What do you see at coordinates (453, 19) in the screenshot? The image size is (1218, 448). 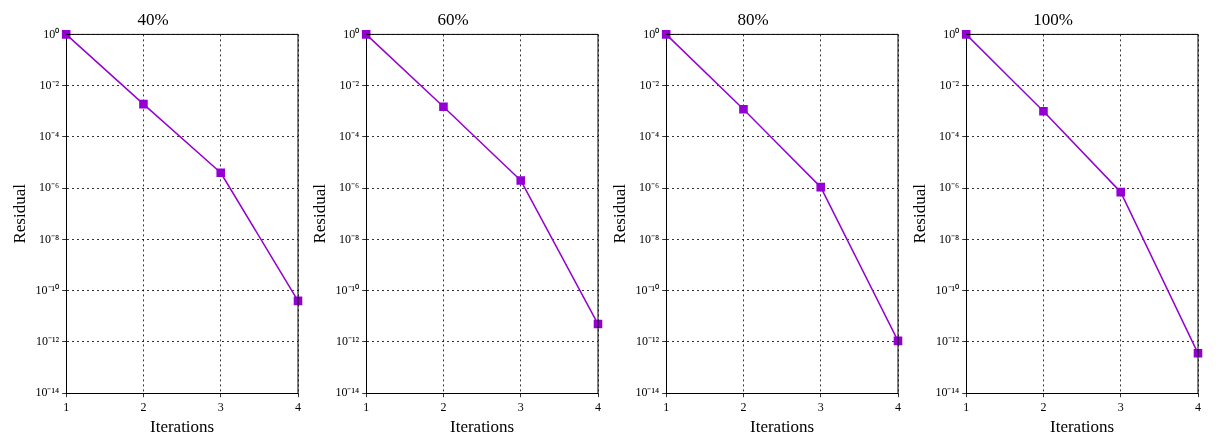 I see `chart-title: 60%` at bounding box center [453, 19].